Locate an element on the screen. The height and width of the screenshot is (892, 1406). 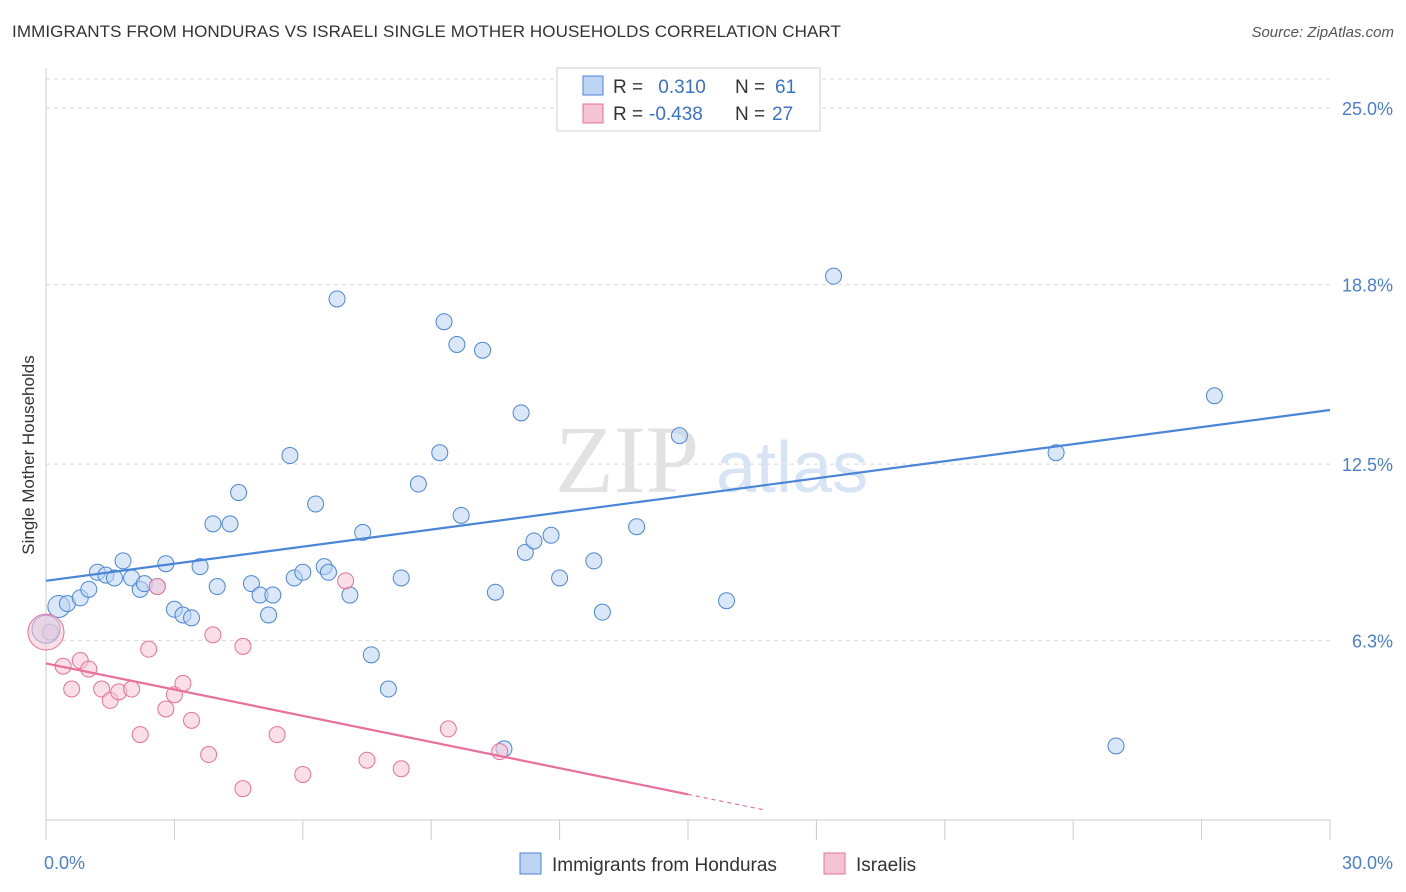
correlation-legend: R = 0.310 N = 61 R = -0.438 N = 27 is located at coordinates (688, 99).